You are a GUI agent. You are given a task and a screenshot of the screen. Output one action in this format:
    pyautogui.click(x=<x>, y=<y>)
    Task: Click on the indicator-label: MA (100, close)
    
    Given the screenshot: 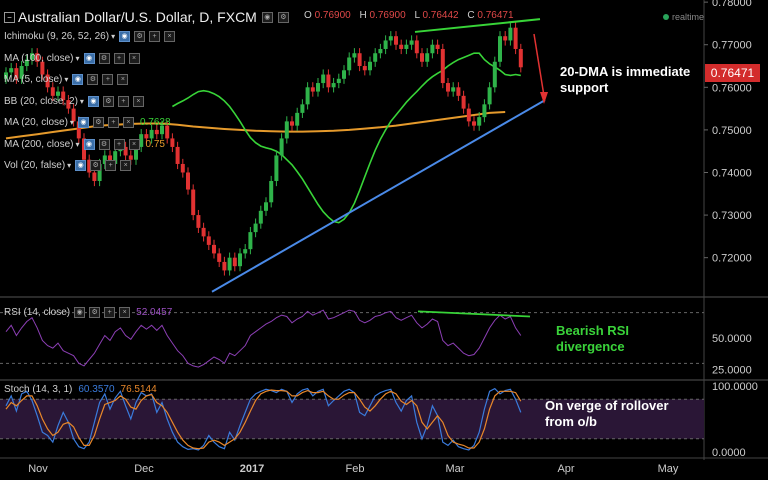 What is the action you would take?
    pyautogui.click(x=39, y=58)
    